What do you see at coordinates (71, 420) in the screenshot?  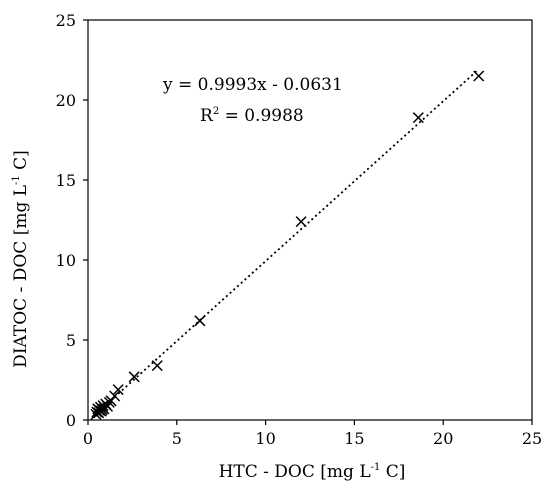 I see `y-tick-label: 0` at bounding box center [71, 420].